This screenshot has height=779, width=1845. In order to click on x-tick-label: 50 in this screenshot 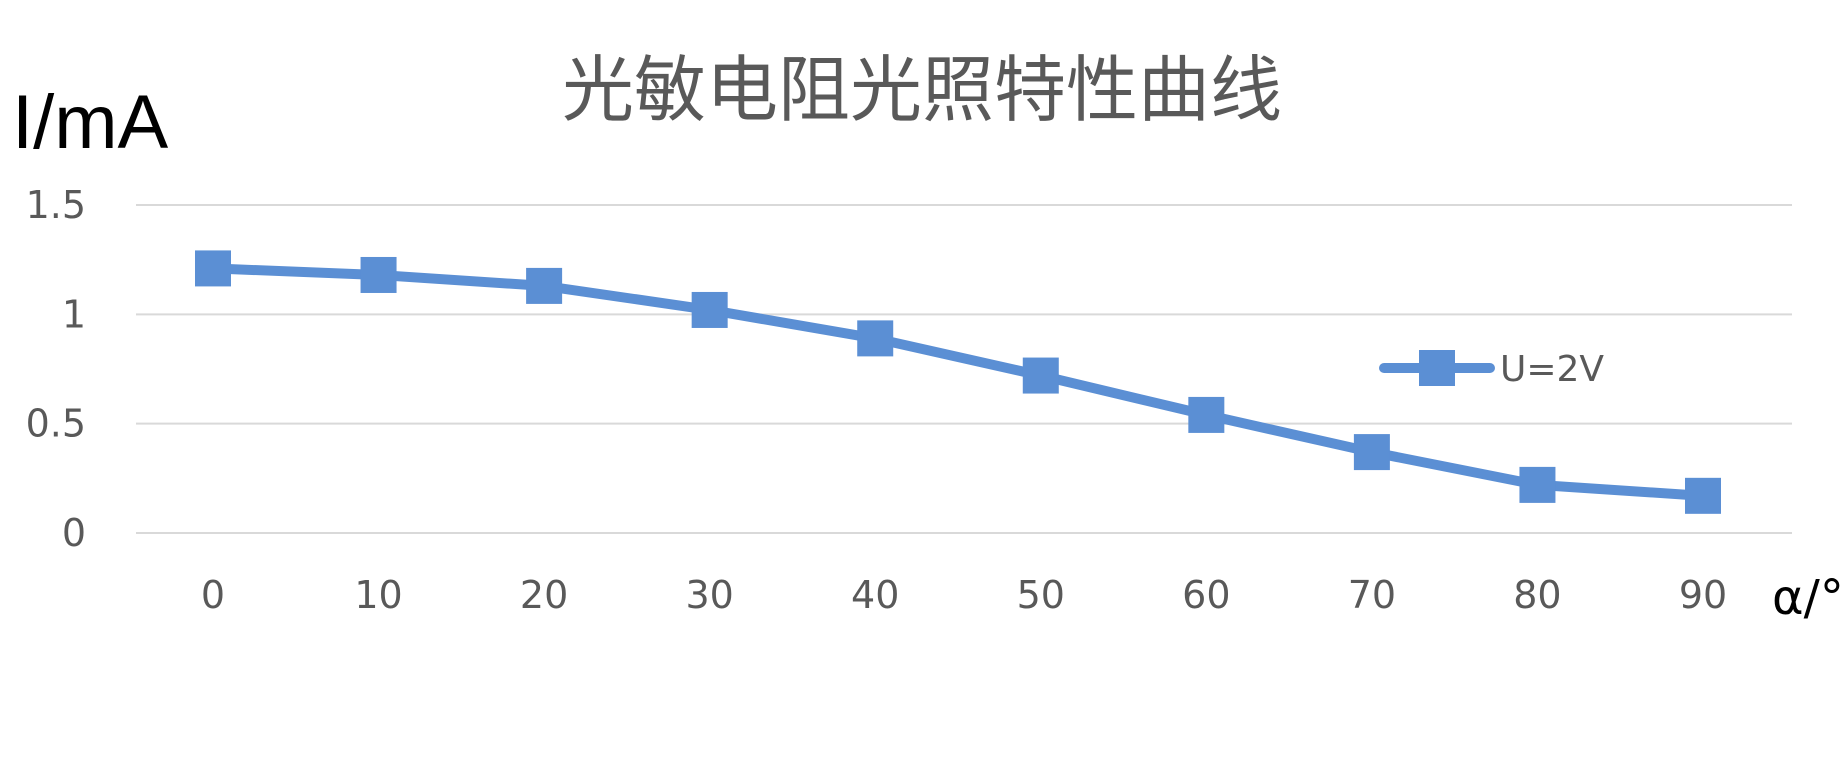, I will do `click(1041, 595)`.